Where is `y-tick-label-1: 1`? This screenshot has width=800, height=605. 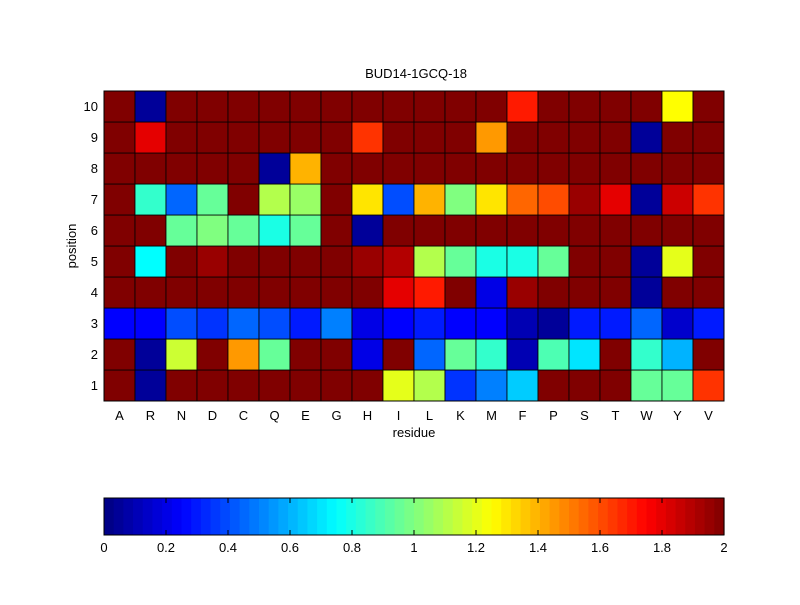
y-tick-label-1: 1 is located at coordinates (94, 385).